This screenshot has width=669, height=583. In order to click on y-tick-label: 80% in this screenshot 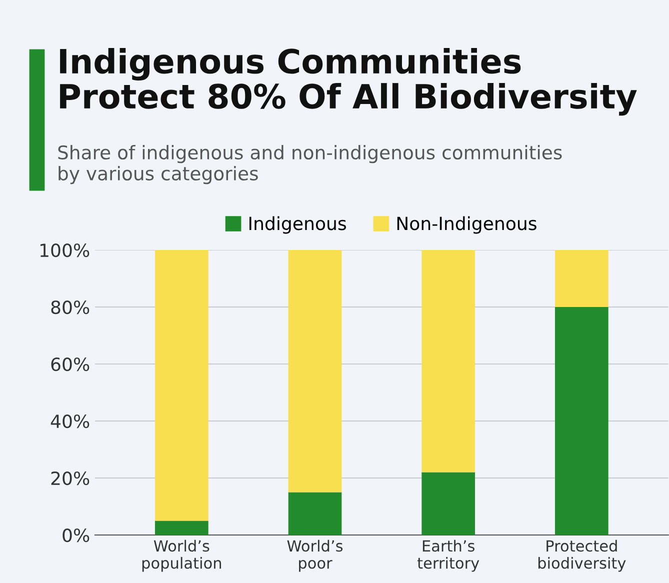, I will do `click(70, 307)`.